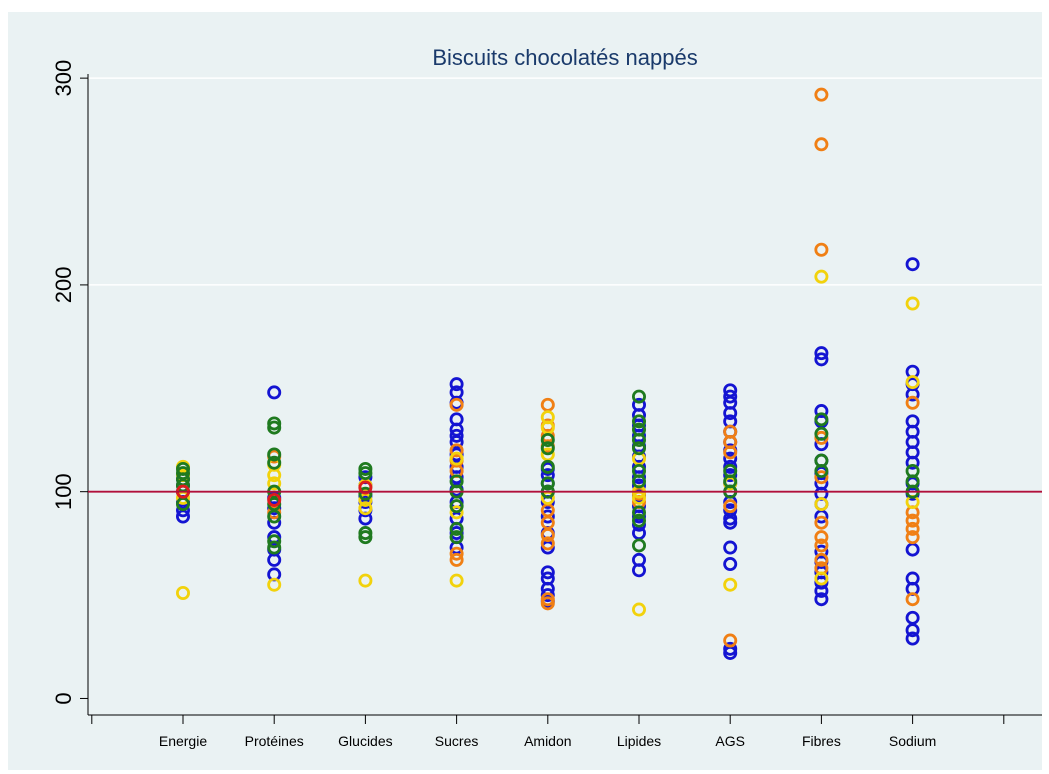  What do you see at coordinates (639, 741) in the screenshot?
I see `x-tick-label: Lipides` at bounding box center [639, 741].